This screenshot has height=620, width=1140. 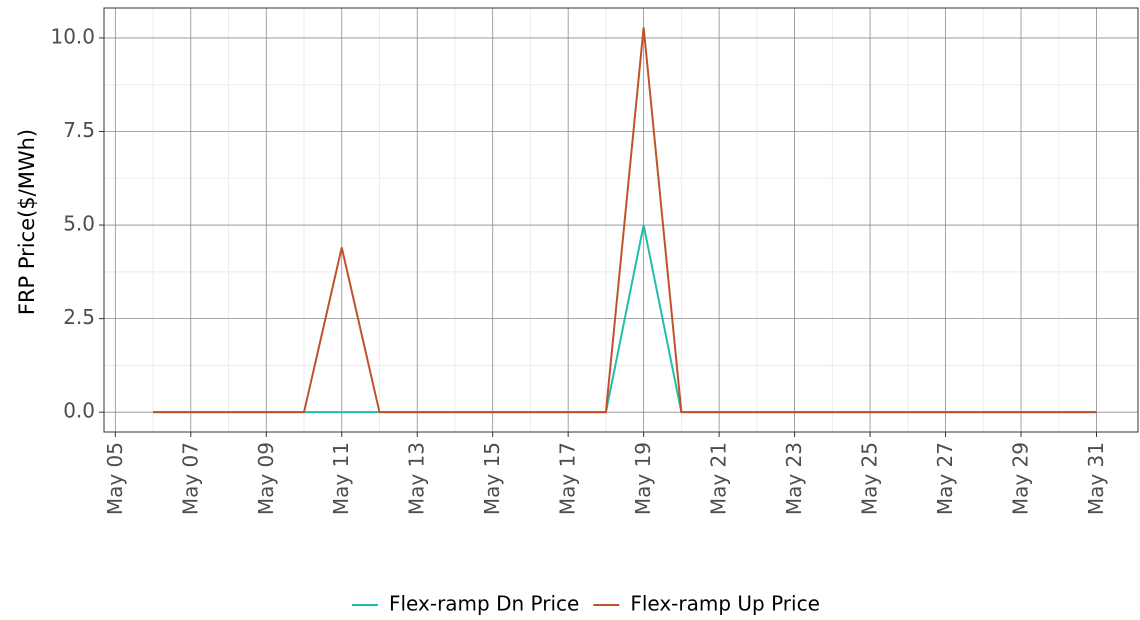 I want to click on x-tick-label: May 19, so click(x=643, y=478).